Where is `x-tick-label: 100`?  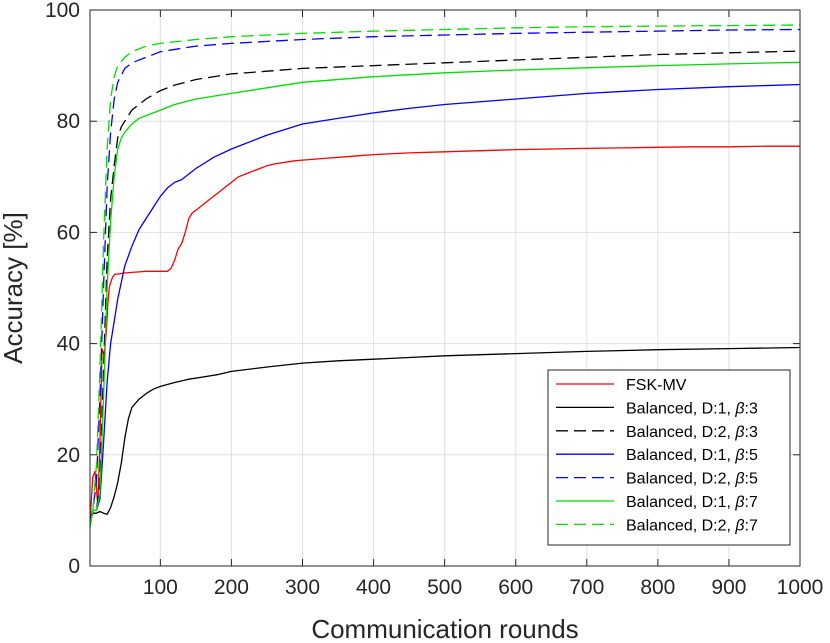
x-tick-label: 100 is located at coordinates (160, 587).